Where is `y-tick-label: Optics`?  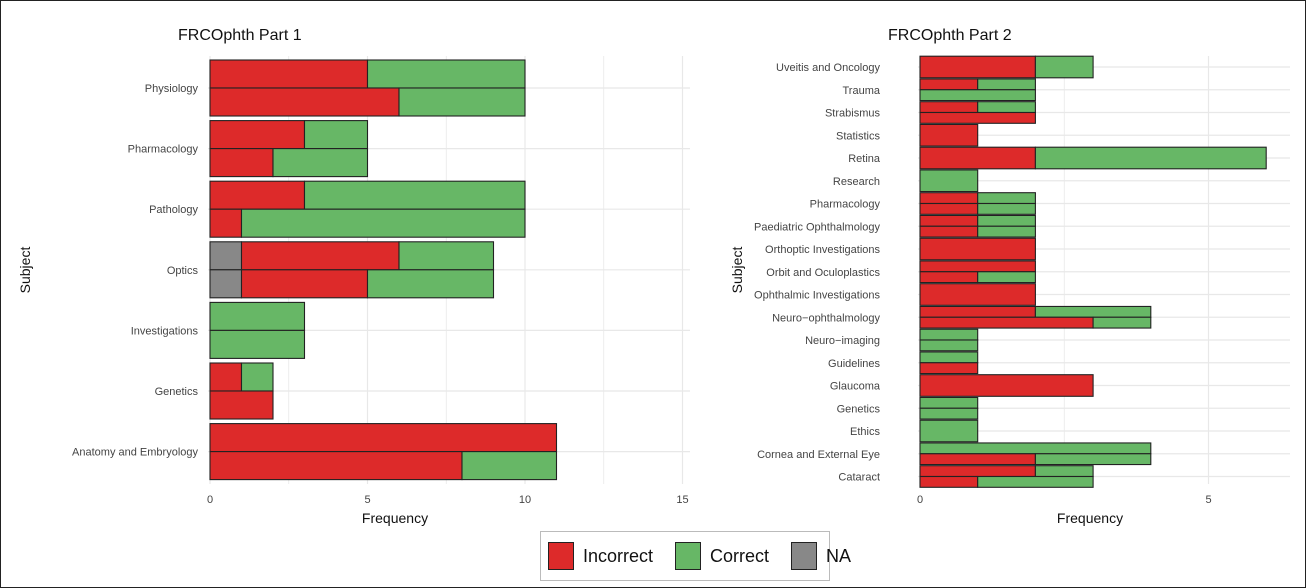
y-tick-label: Optics is located at coordinates (183, 271).